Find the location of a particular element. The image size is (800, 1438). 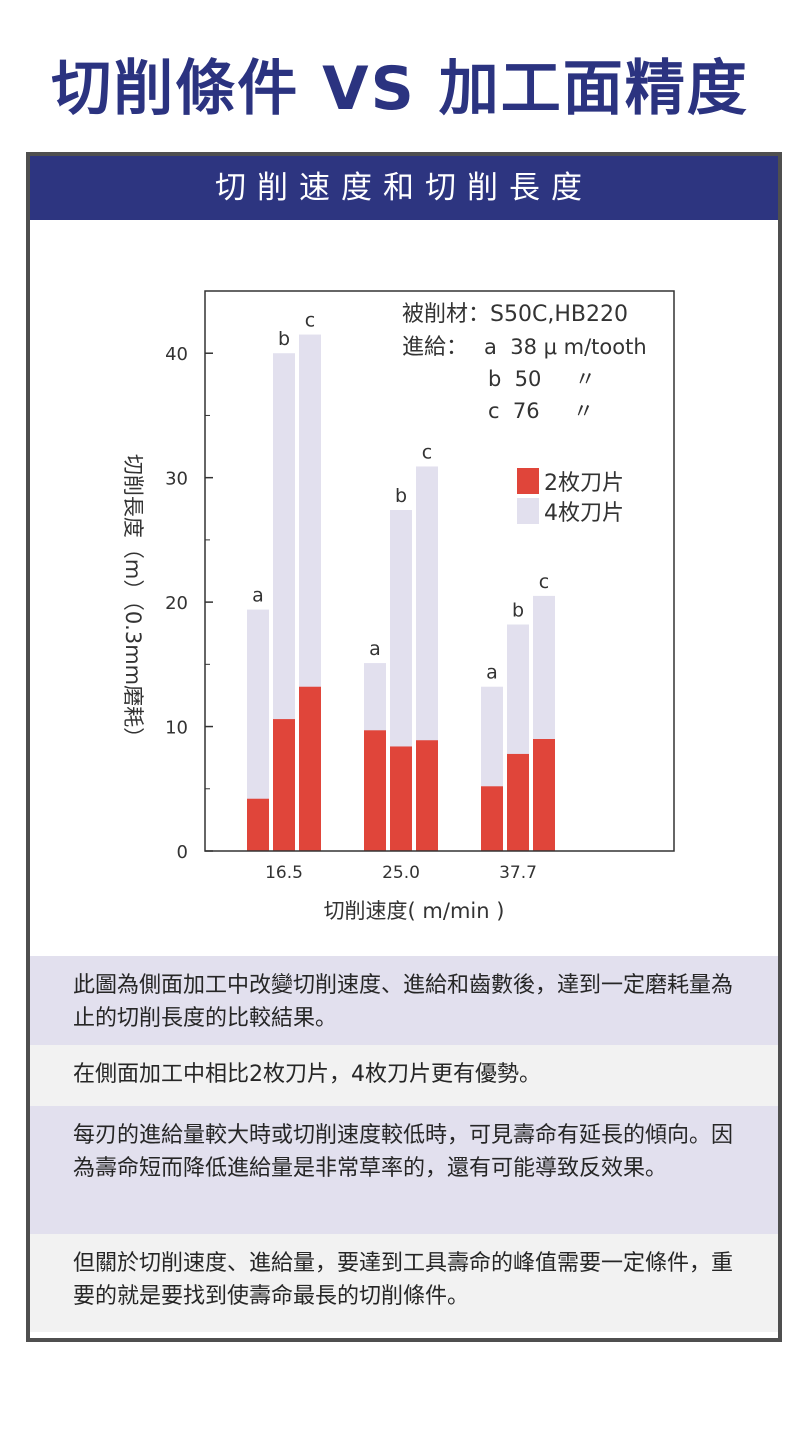

note-item: 在側面加工中相比2枚刀片，4枚刀片更有優勢。 is located at coordinates (404, 1075).